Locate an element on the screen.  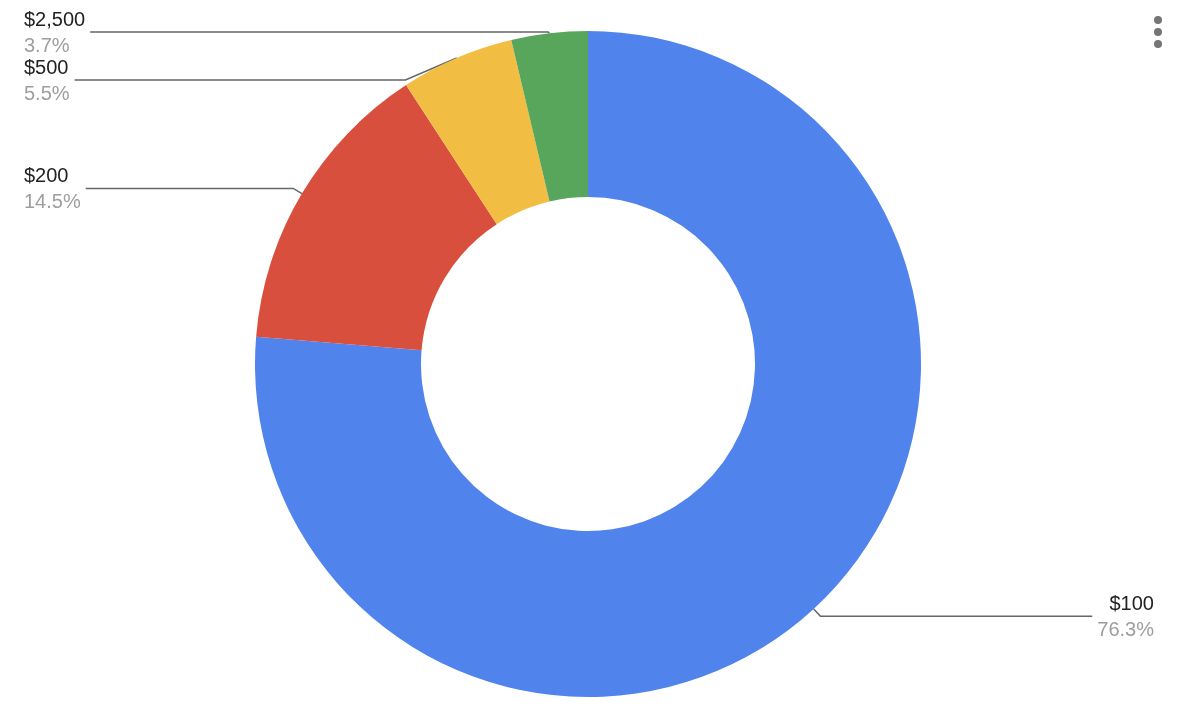
slice-label: $500 is located at coordinates (46, 67).